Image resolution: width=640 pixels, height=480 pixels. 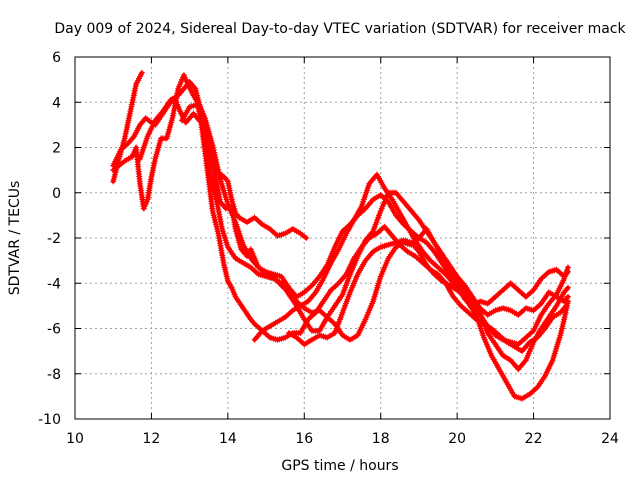 I want to click on x-tick-label: 10, so click(x=75, y=439).